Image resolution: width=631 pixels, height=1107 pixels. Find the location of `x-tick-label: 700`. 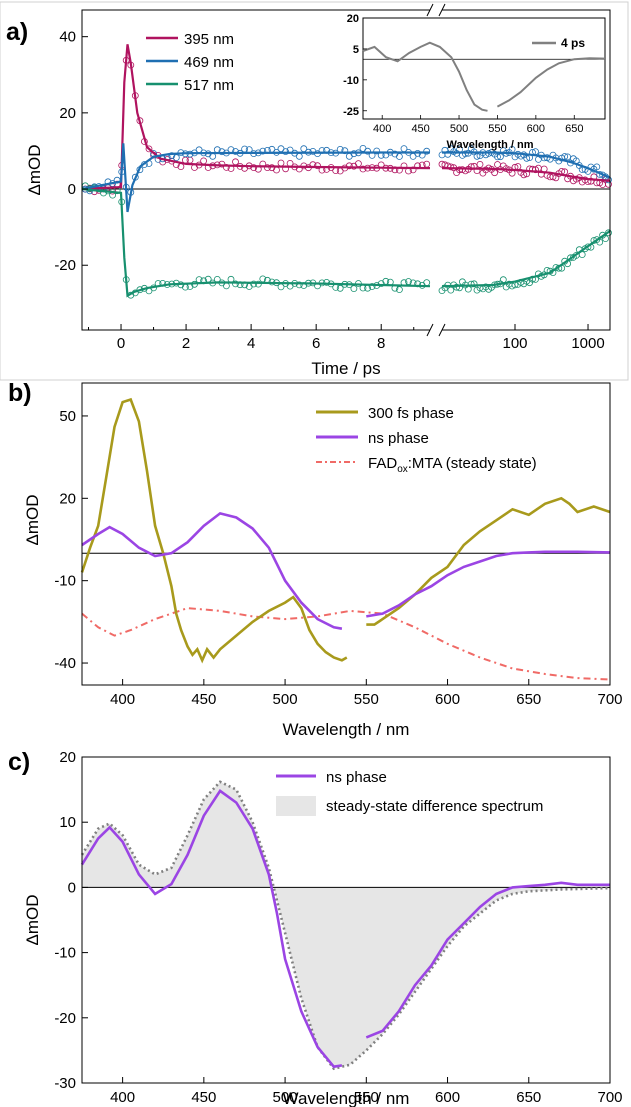

x-tick-label: 700 is located at coordinates (609, 1097).